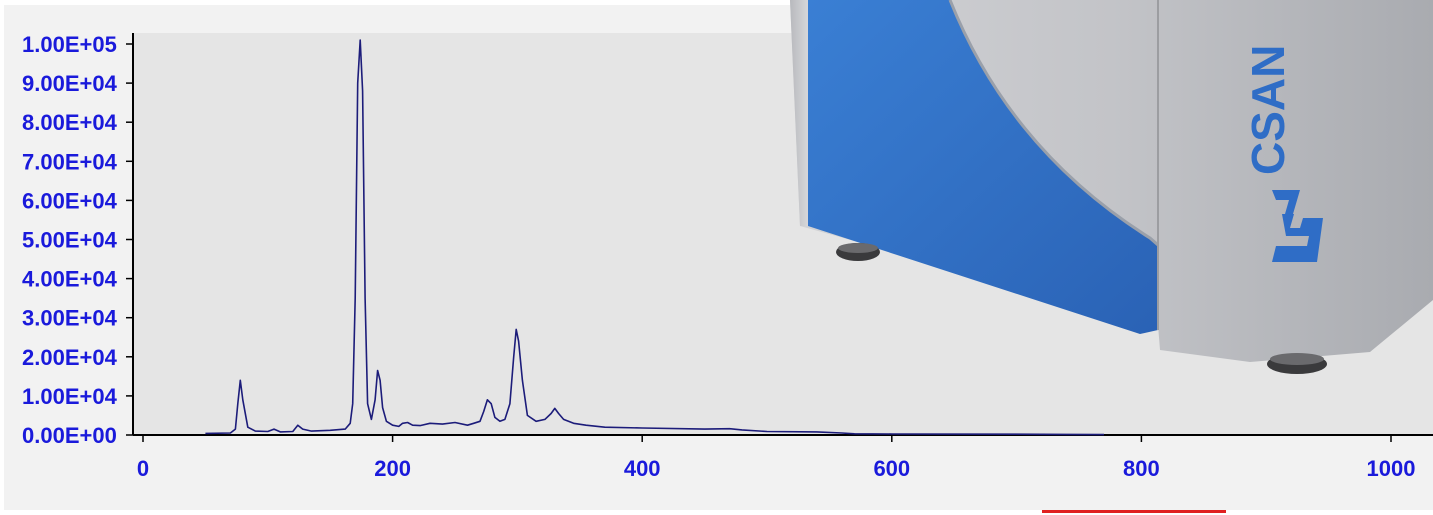 The image size is (1433, 515). What do you see at coordinates (70, 240) in the screenshot?
I see `y-tick-label: 5.00E+04` at bounding box center [70, 240].